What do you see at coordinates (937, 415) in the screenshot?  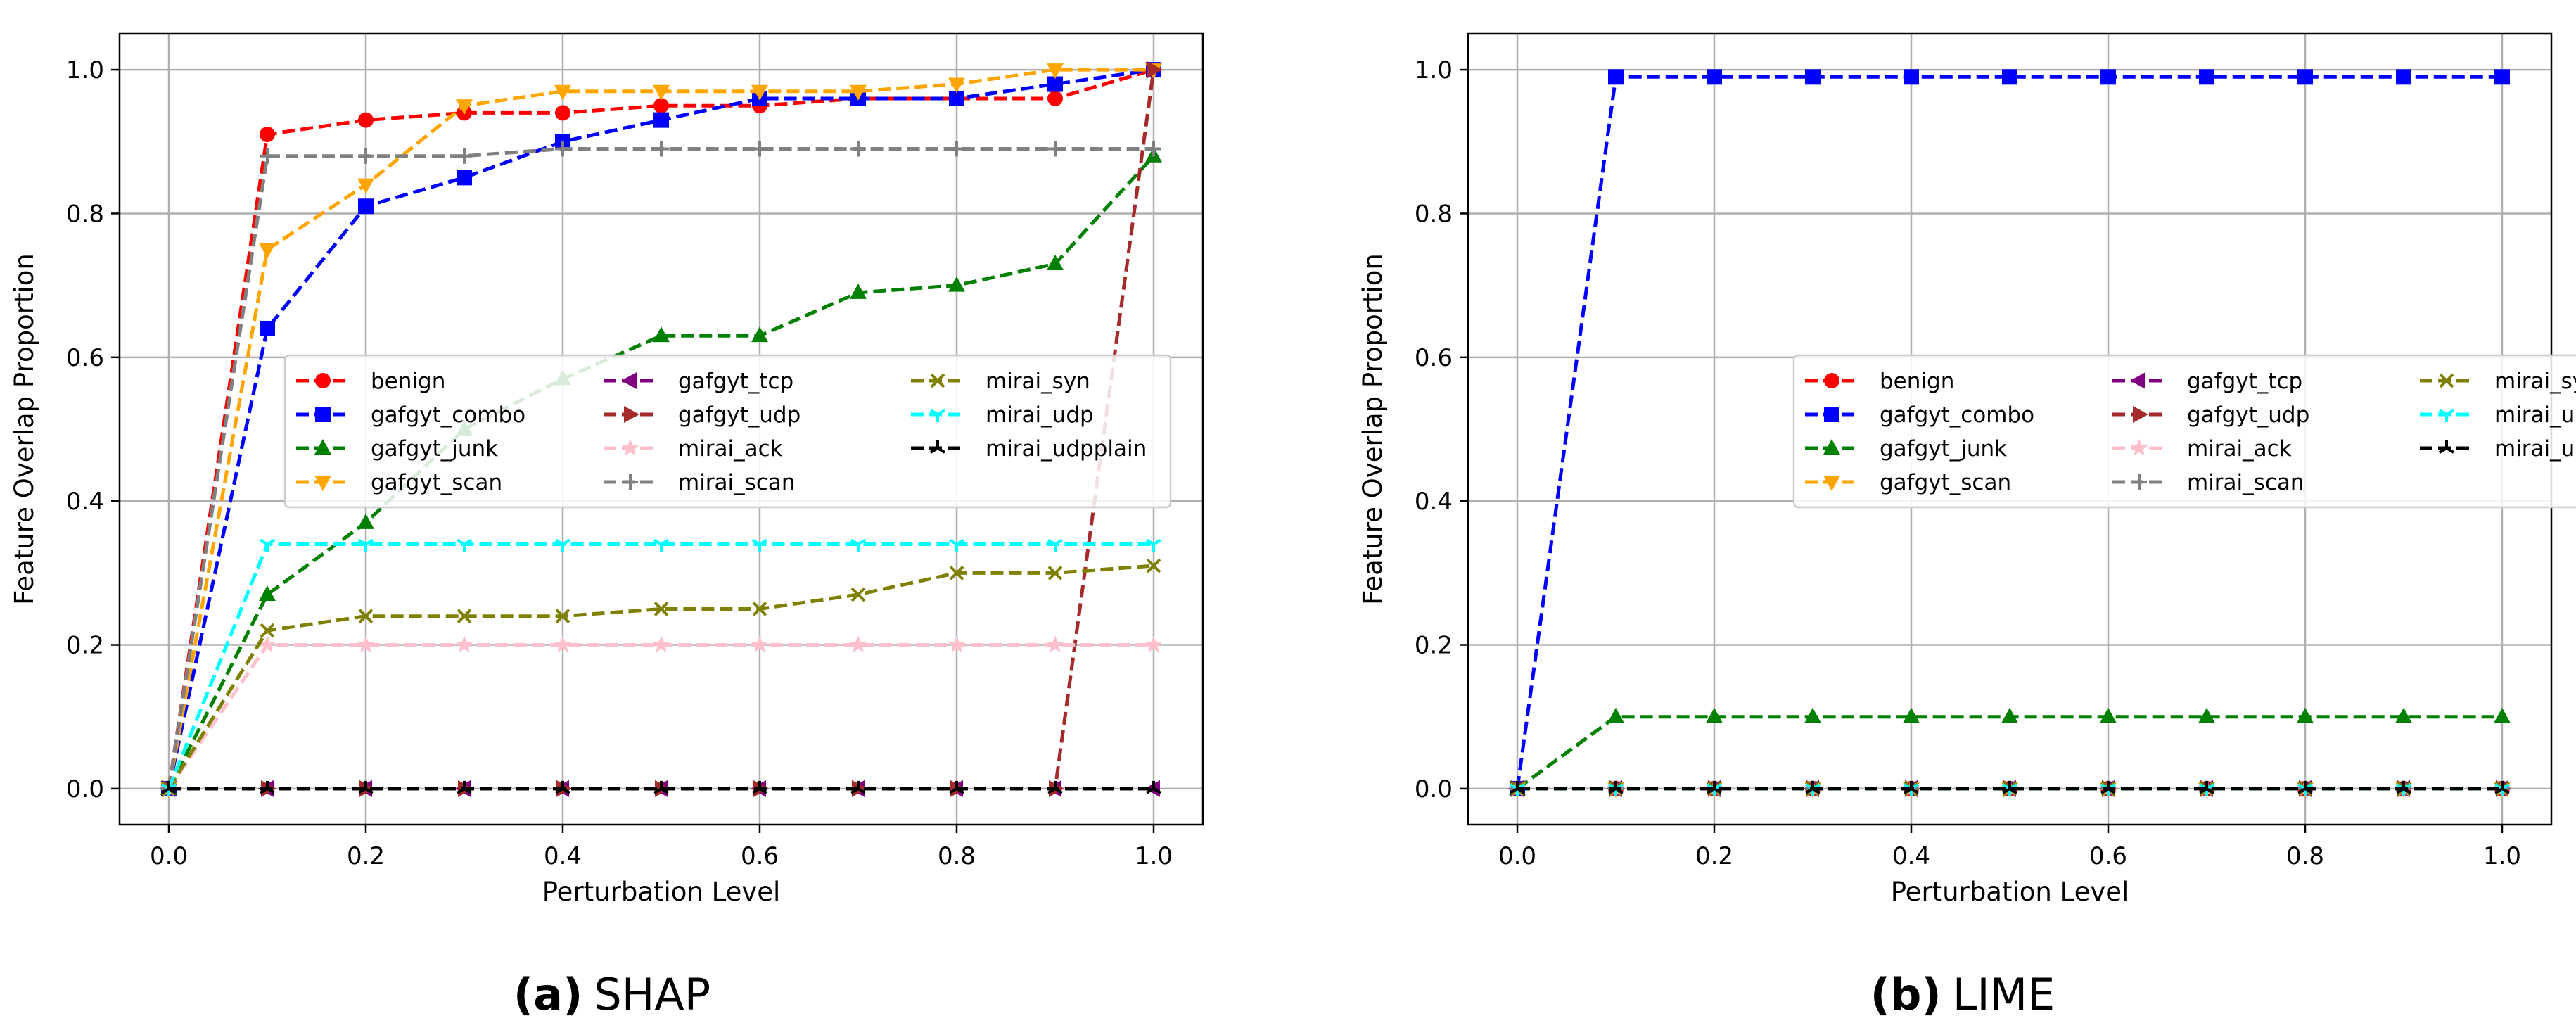 I see `legend-marker-mirai_udp` at bounding box center [937, 415].